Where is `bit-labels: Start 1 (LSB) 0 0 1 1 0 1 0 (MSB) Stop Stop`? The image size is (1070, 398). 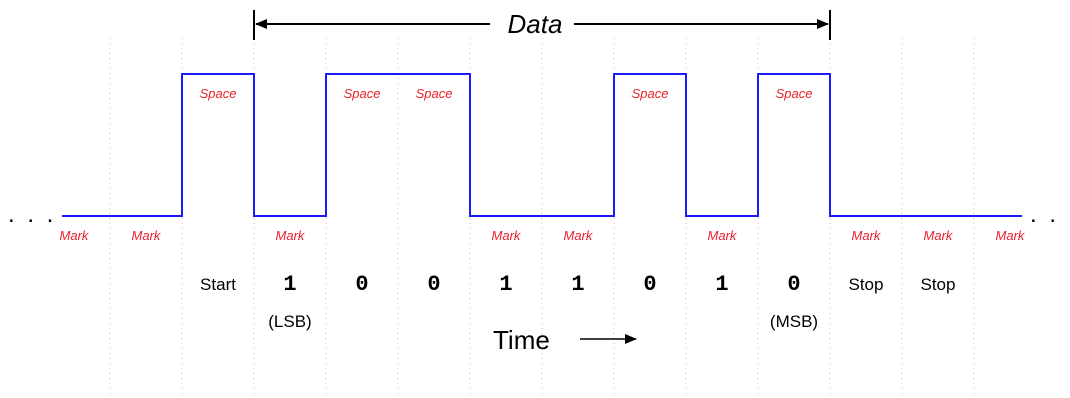 bit-labels: Start 1 (LSB) 0 0 1 1 0 1 0 (MSB) Stop Stop is located at coordinates (577, 301).